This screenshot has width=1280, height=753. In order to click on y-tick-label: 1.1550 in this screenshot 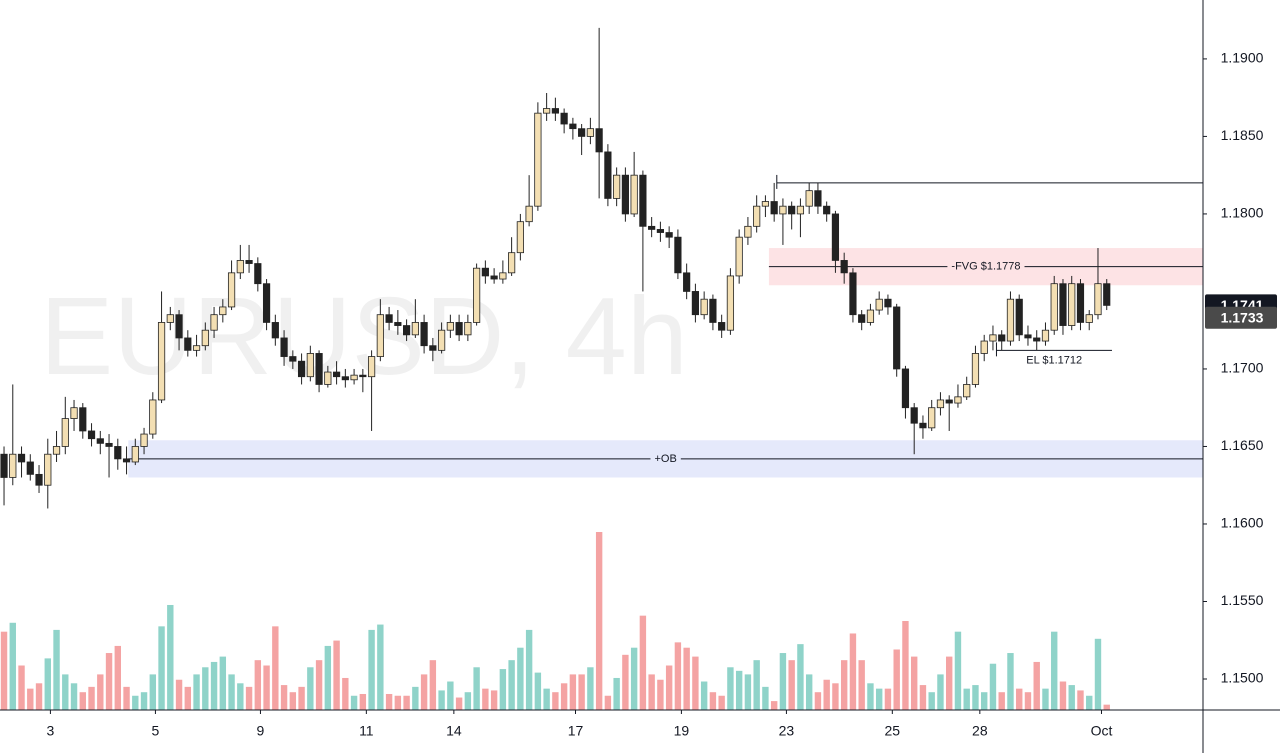, I will do `click(1242, 600)`.